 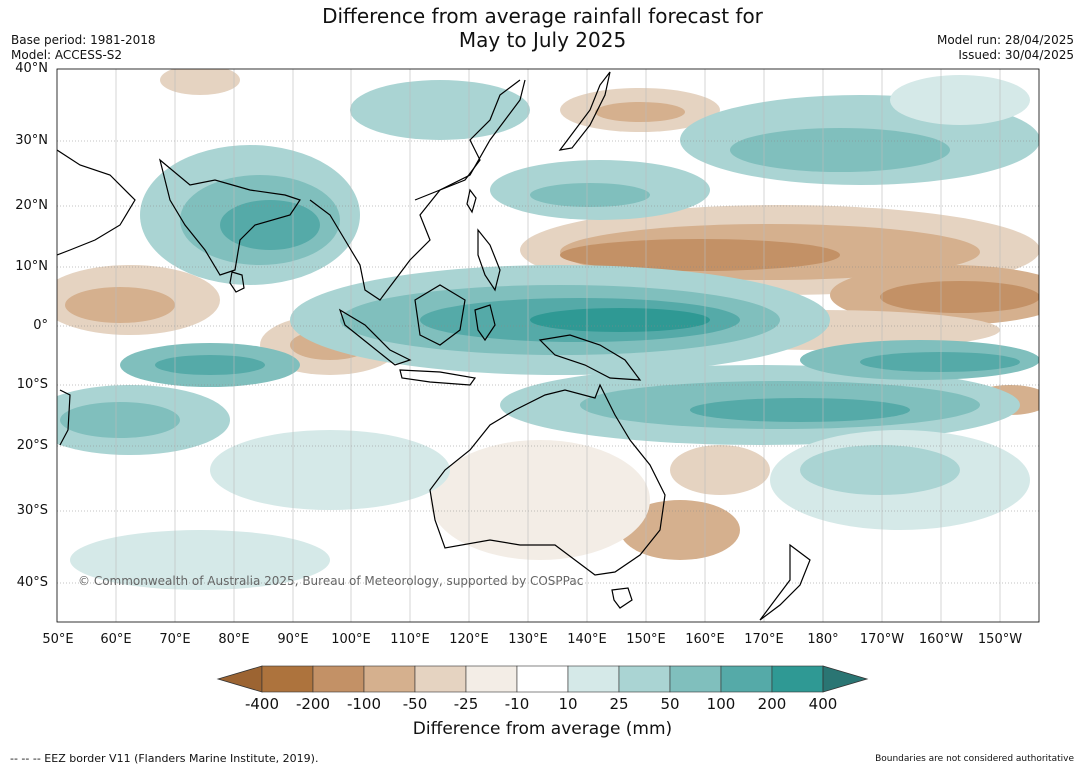 I want to click on lat-label-30s: 30°S, so click(x=32, y=510).